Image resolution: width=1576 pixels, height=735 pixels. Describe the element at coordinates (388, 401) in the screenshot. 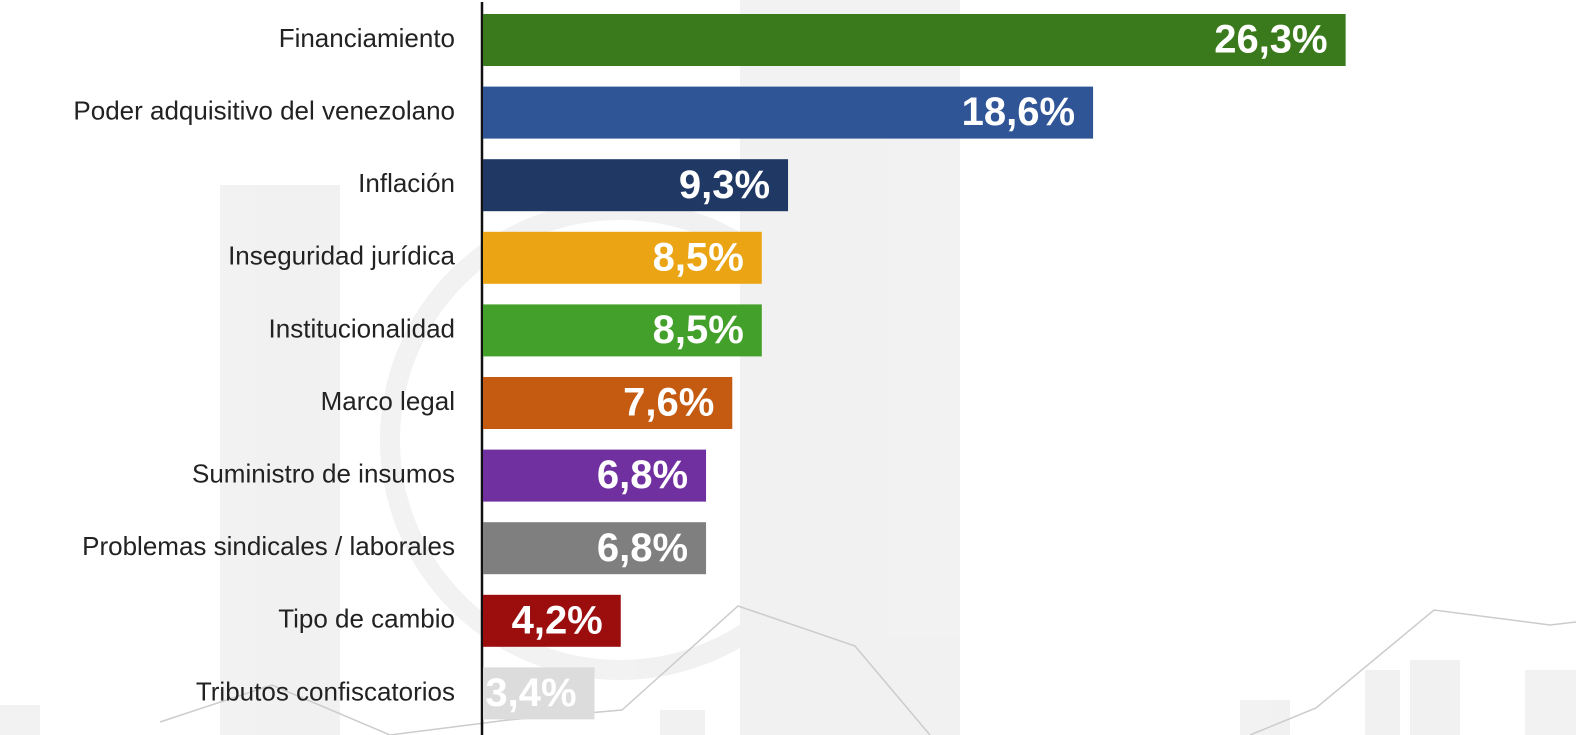

I see `category-label: Marco legal` at that location.